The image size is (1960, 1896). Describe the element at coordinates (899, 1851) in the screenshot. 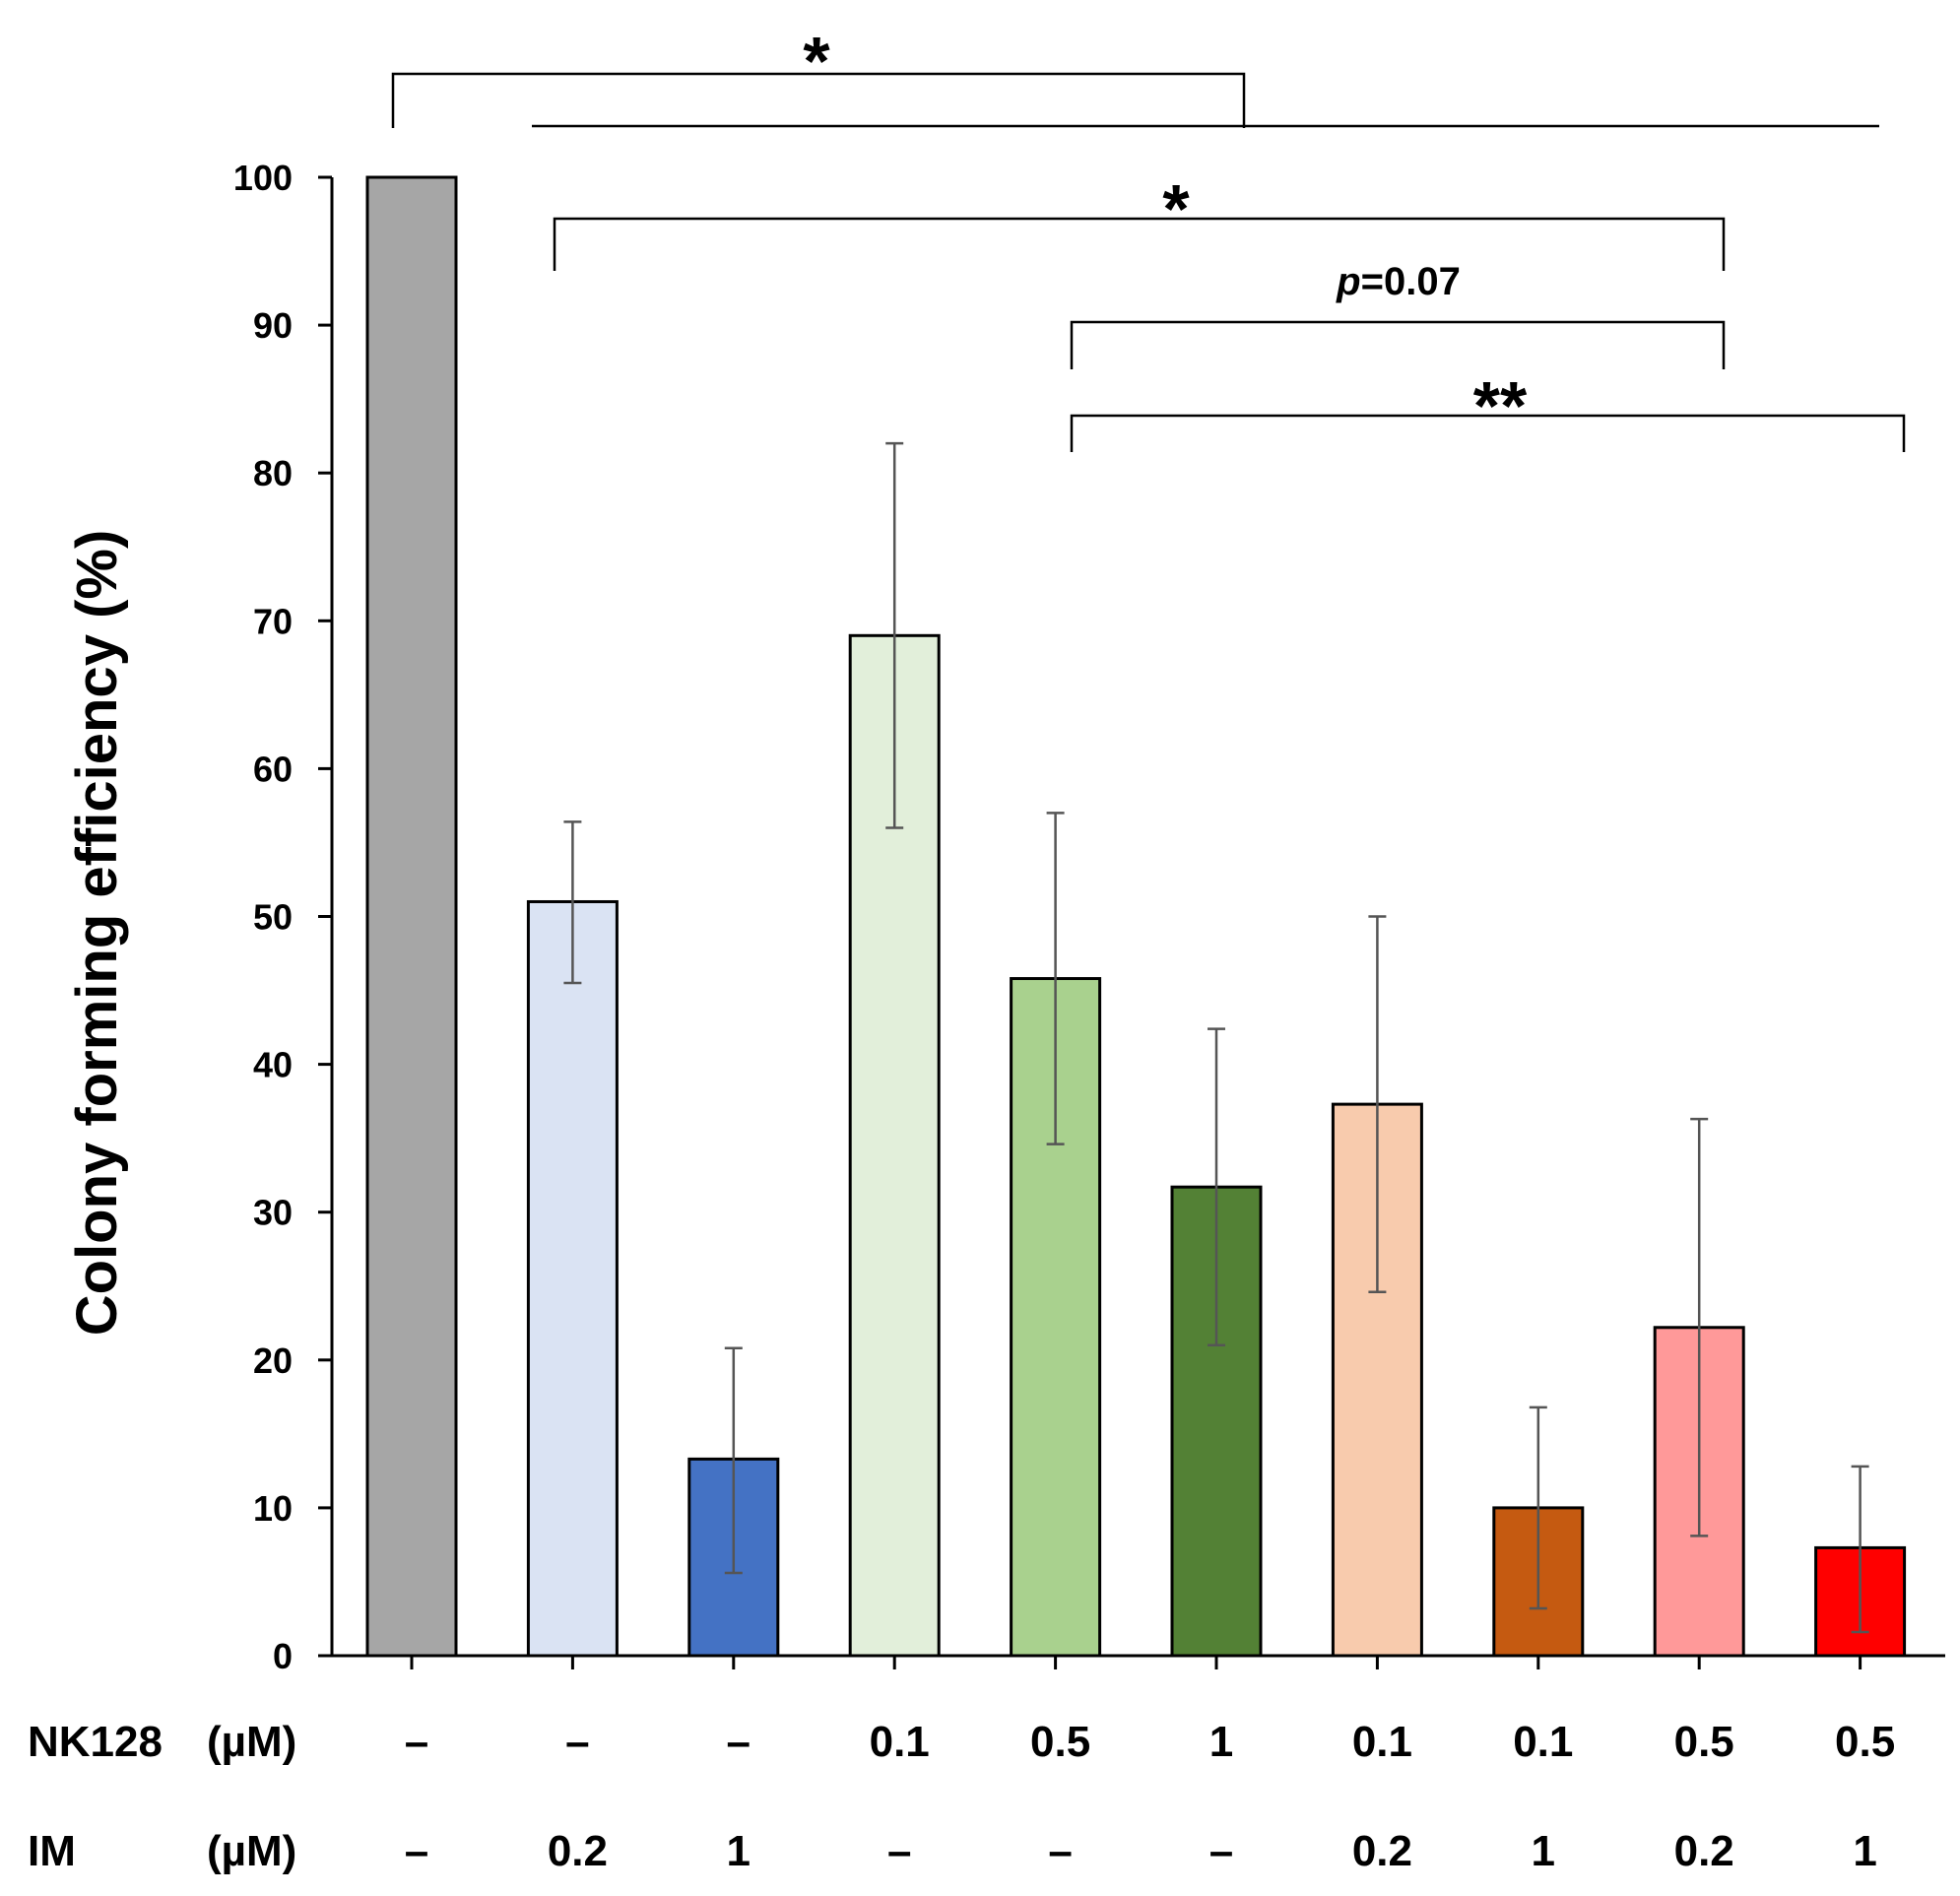

I see `im-value-4: –` at that location.